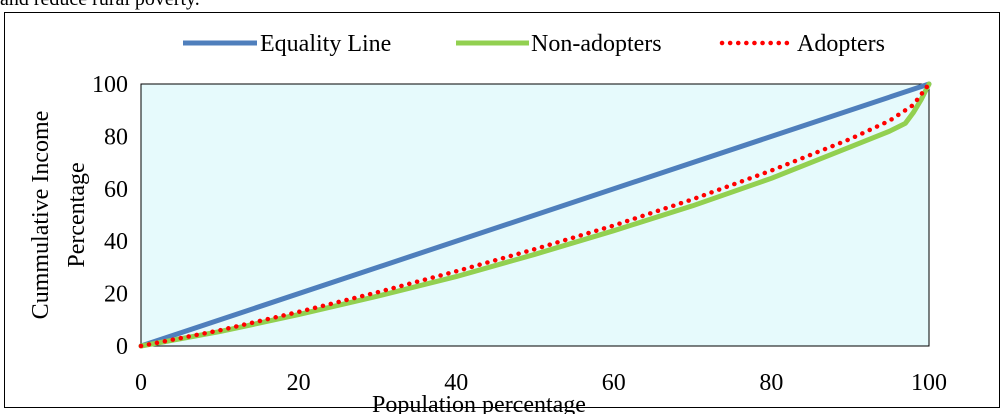 The width and height of the screenshot is (1005, 414). What do you see at coordinates (41, 215) in the screenshot?
I see `y-axis-title-line-1: Cummulative Income` at bounding box center [41, 215].